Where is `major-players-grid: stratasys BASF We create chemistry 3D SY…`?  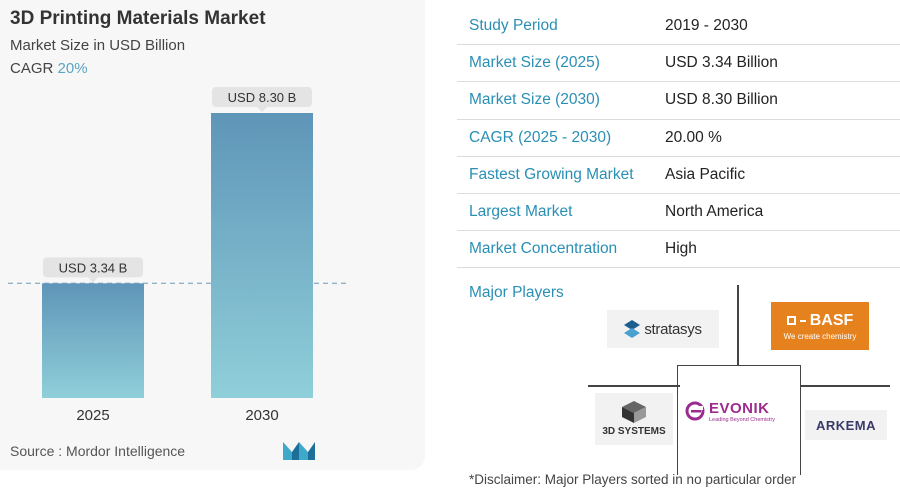
major-players-grid: stratasys BASF We create chemistry 3D SY… is located at coordinates (740, 380).